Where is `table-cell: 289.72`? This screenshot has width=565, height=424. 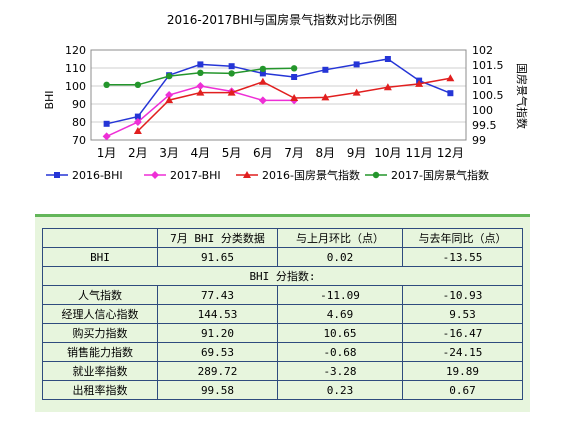 table-cell: 289.72 is located at coordinates (217, 371).